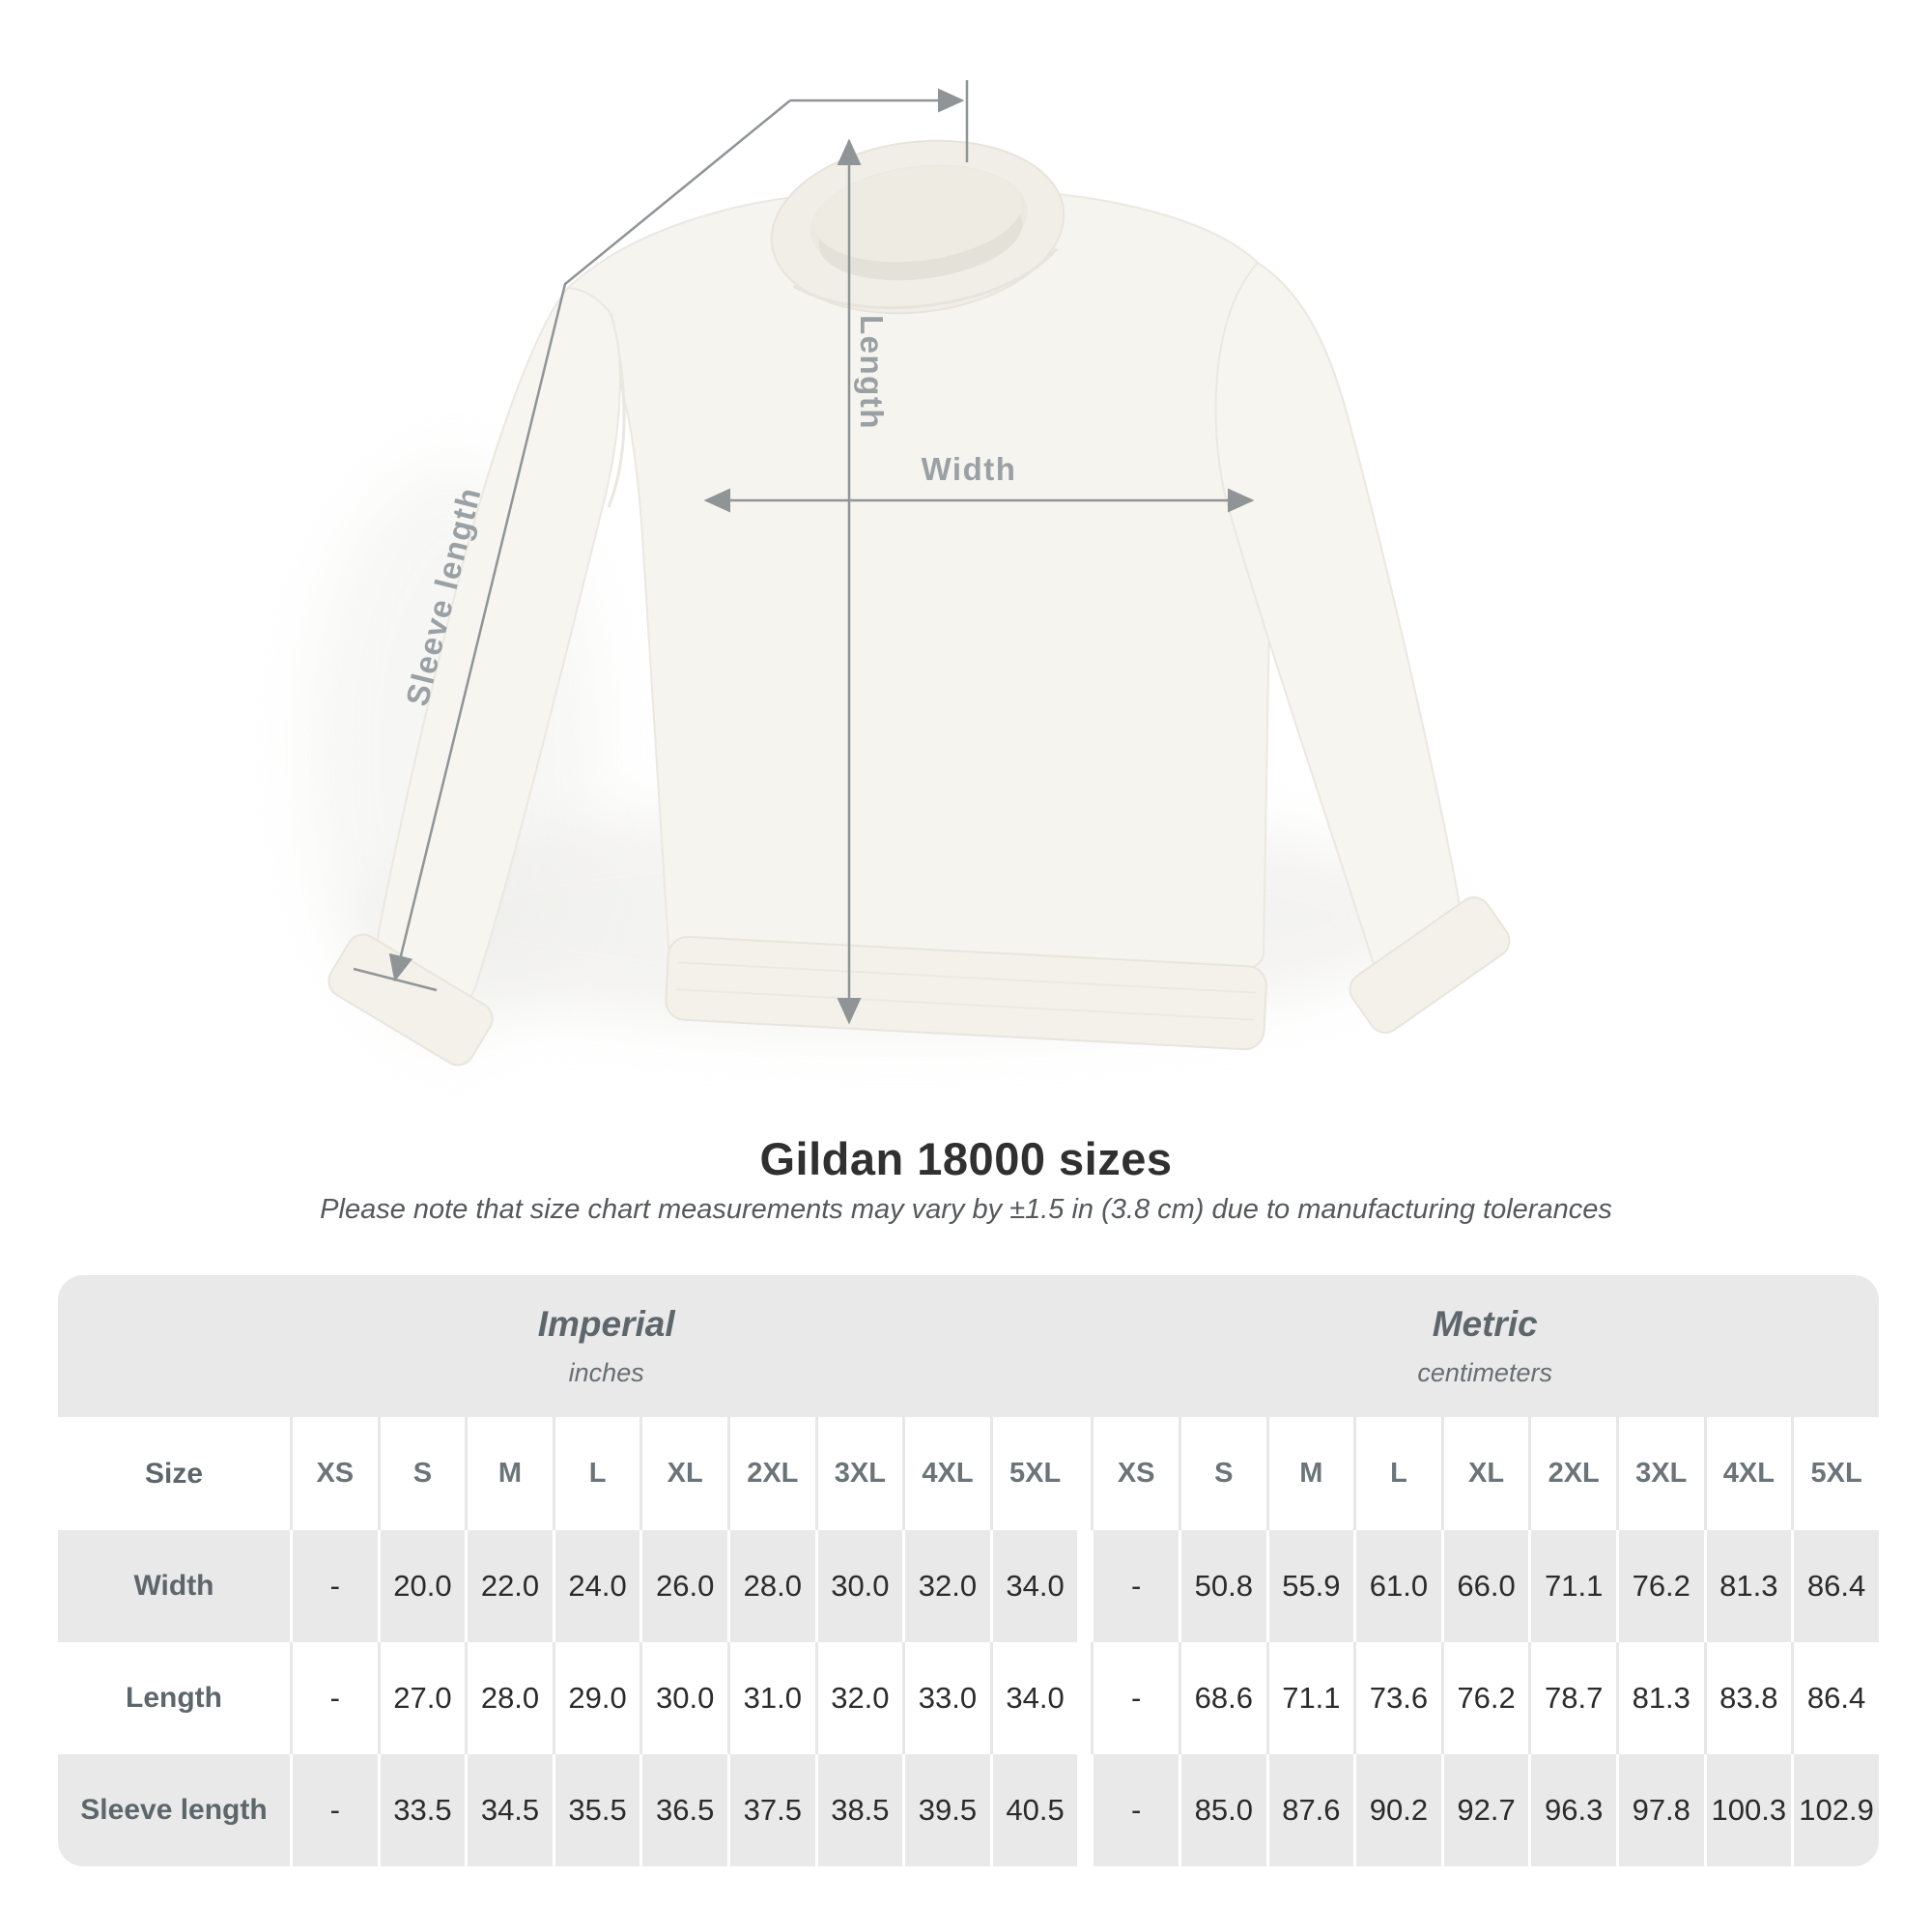 The height and width of the screenshot is (1932, 1932). What do you see at coordinates (872, 372) in the screenshot?
I see `length-dimension-label: Length` at bounding box center [872, 372].